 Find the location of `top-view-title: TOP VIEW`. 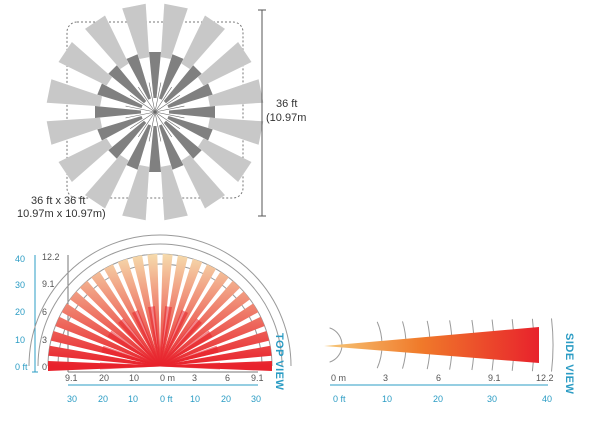

top-view-title: TOP VIEW is located at coordinates (279, 362).